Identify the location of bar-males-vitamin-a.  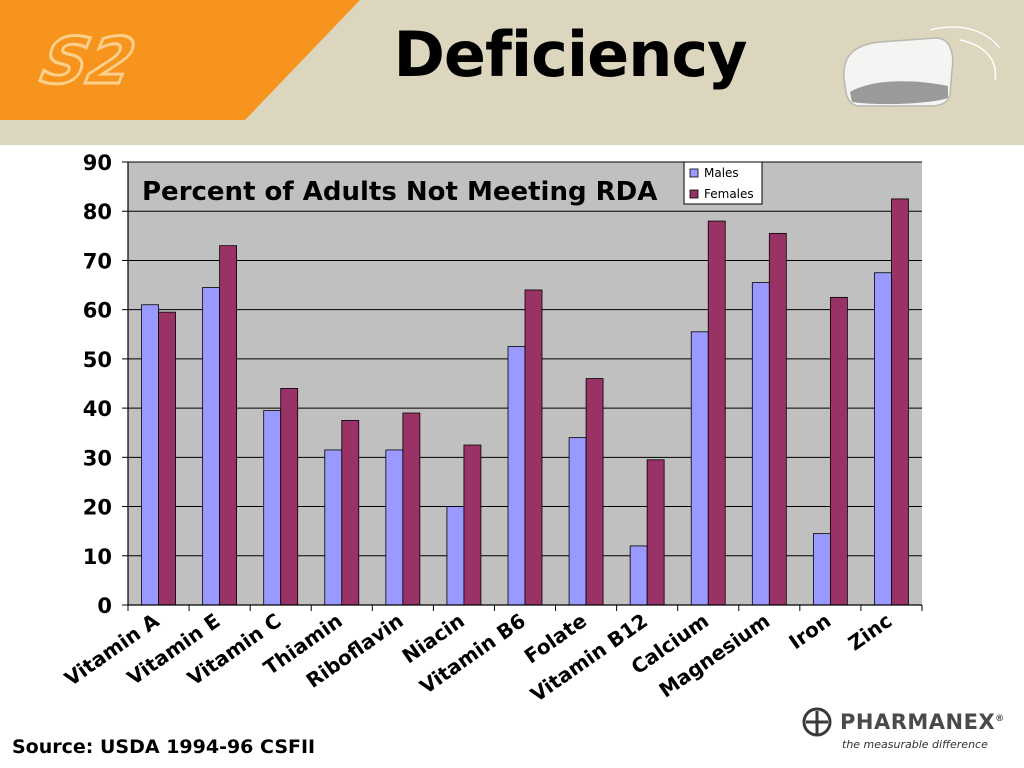
(150, 455).